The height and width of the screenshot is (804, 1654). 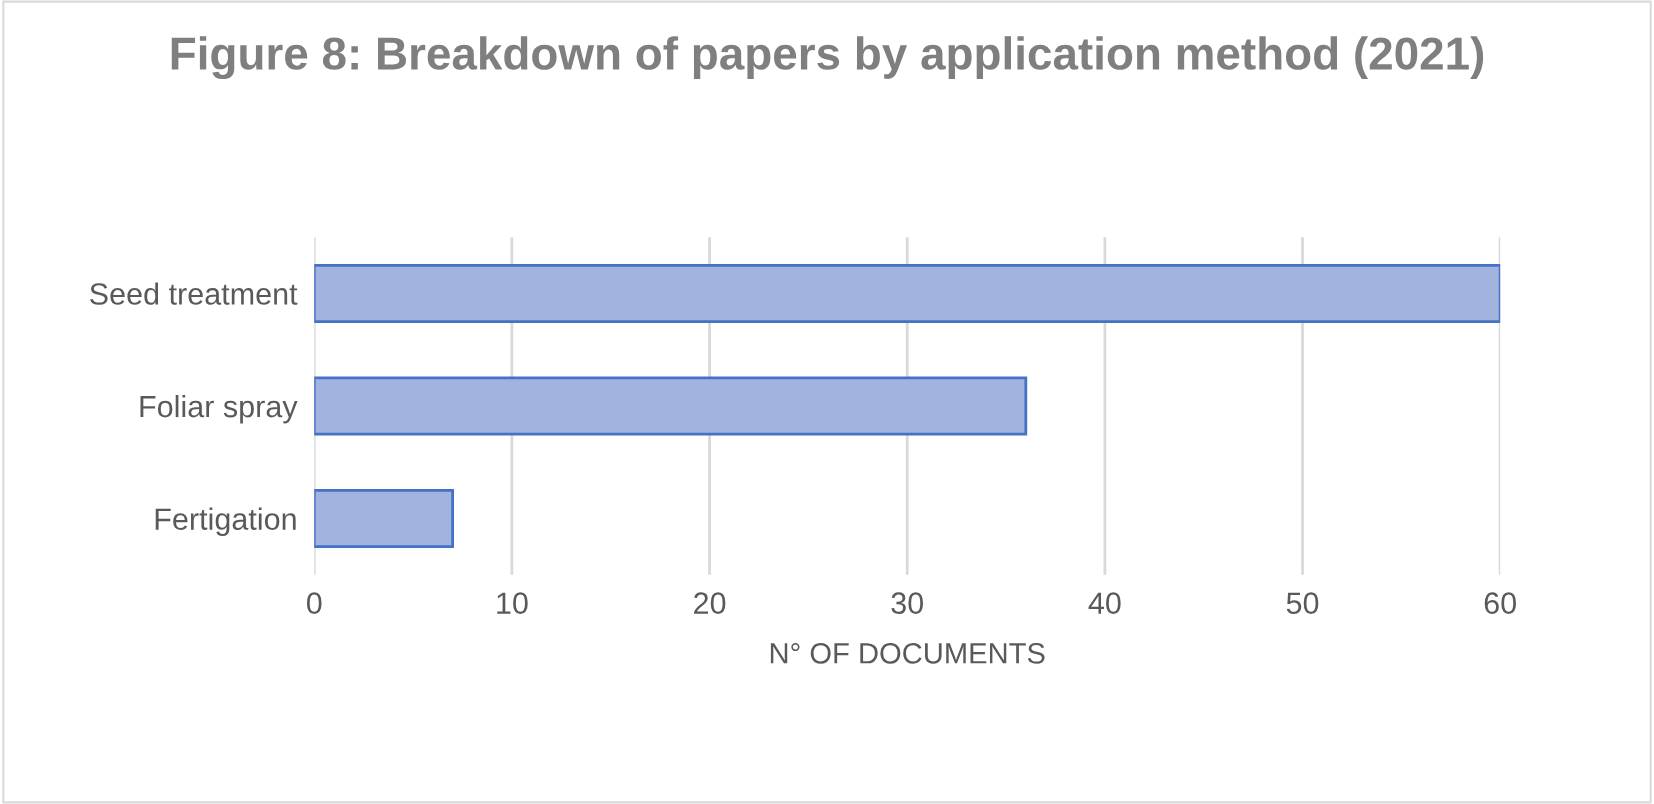 What do you see at coordinates (827, 58) in the screenshot?
I see `chart-title: Figure 8: Breakdown of papers by application method (2021)` at bounding box center [827, 58].